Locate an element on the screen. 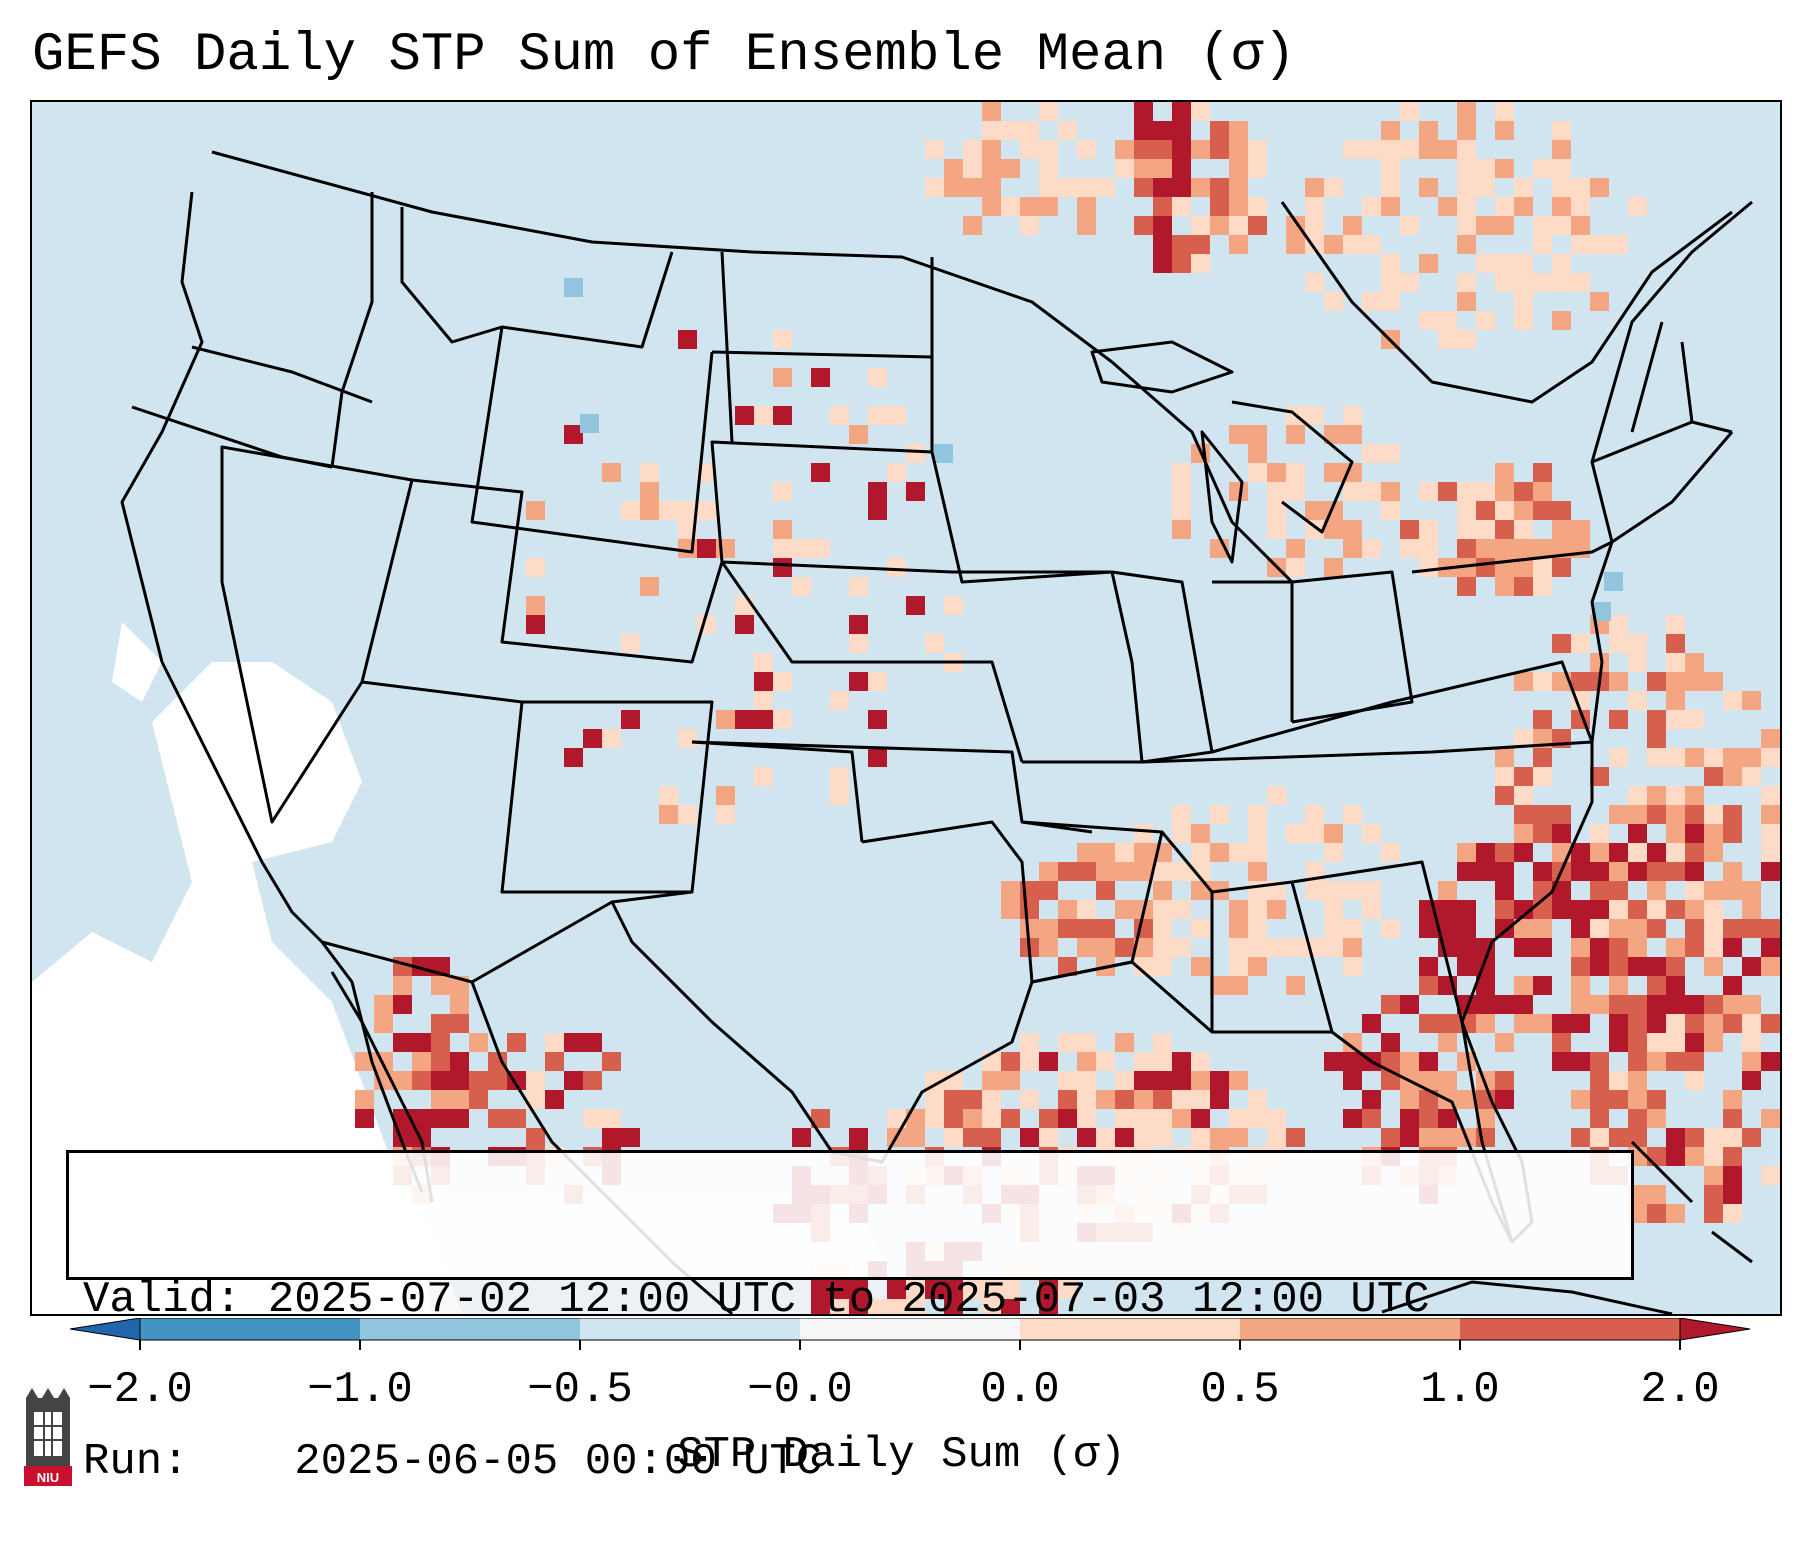 This screenshot has width=1803, height=1543. nm-tx is located at coordinates (777, 791).